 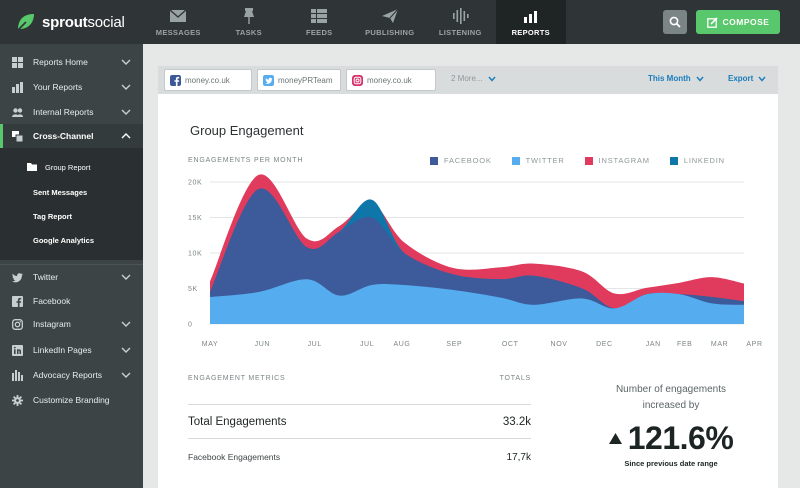 I want to click on legend-twitter: TWITTER, so click(x=538, y=160).